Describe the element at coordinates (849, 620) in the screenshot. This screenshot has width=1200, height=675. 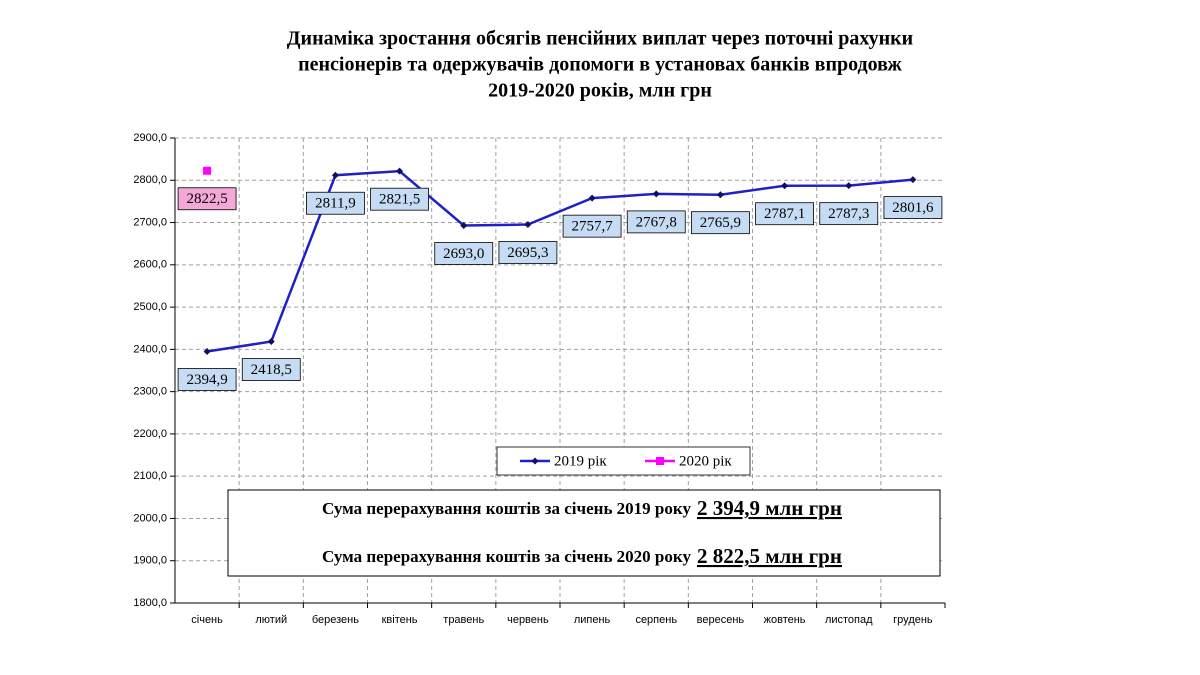
I see `x-tick-label: листопад` at that location.